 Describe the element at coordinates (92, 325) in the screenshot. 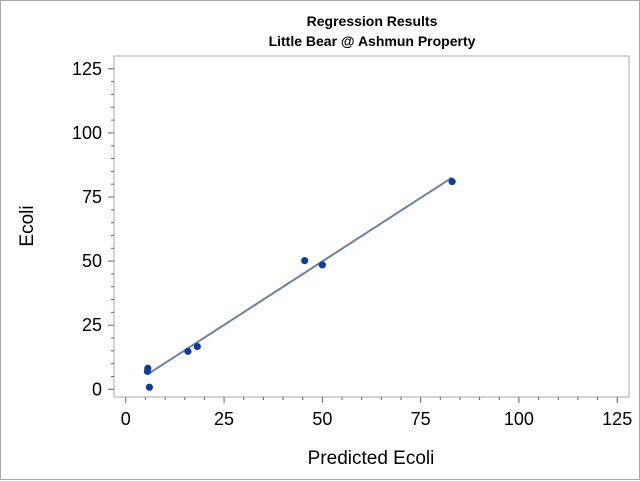

I see `y-tick-label: 25` at that location.